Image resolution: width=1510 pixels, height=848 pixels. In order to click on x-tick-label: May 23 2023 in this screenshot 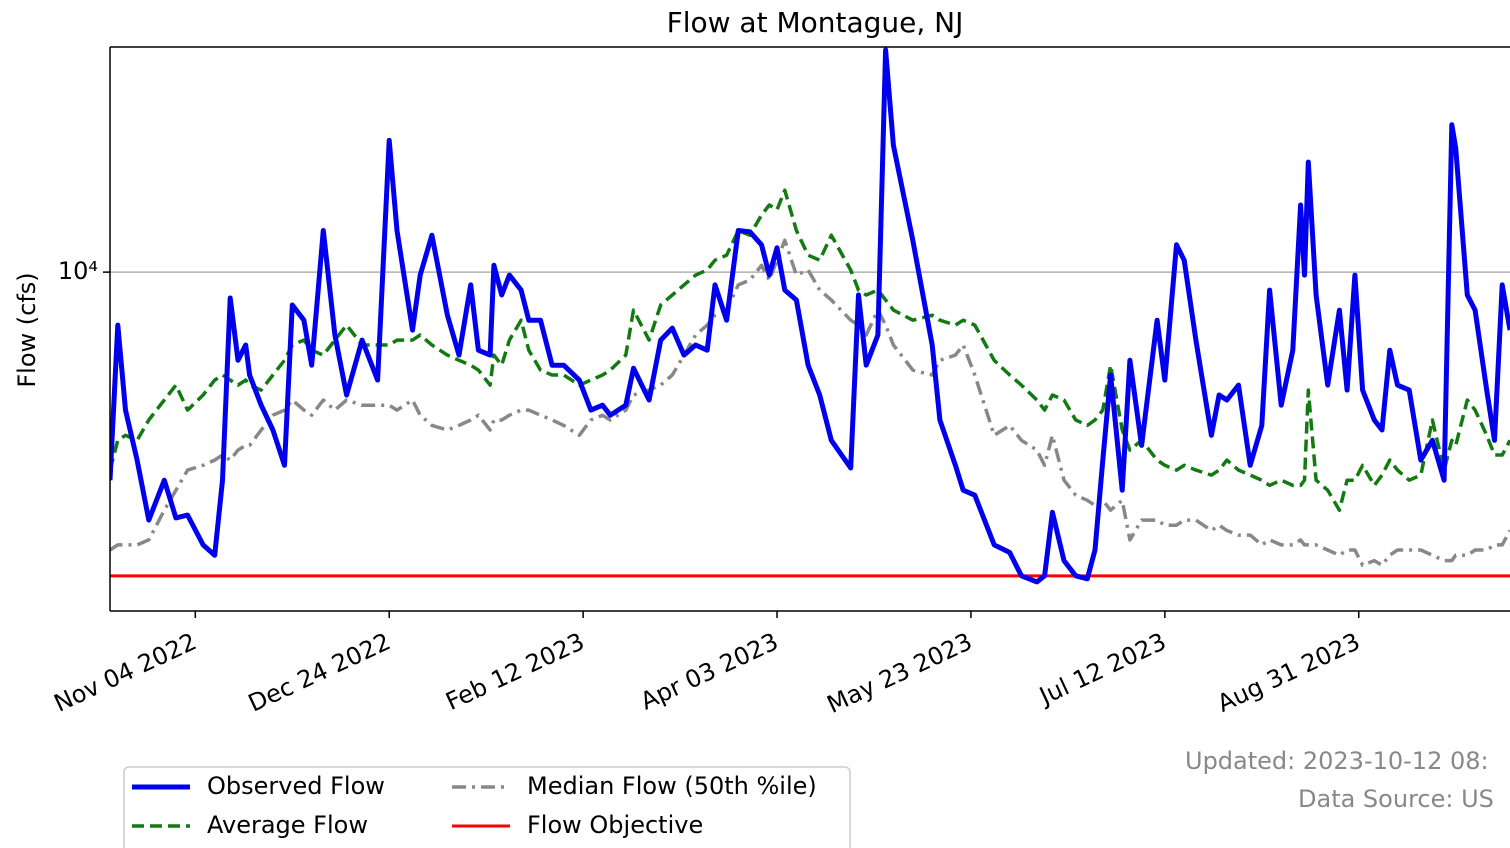, I will do `click(900, 673)`.